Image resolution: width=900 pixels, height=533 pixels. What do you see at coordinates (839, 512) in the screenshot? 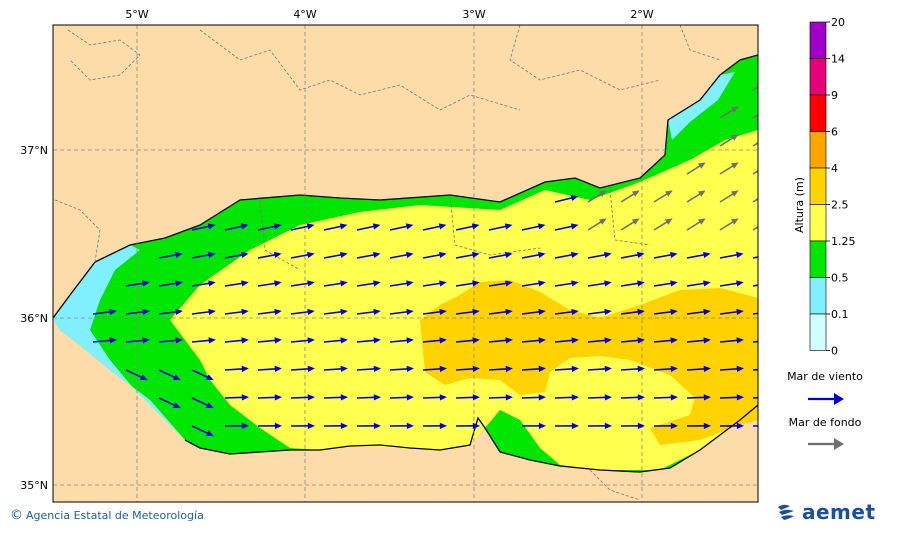
I see `aemet-logo-text: aemet` at bounding box center [839, 512].